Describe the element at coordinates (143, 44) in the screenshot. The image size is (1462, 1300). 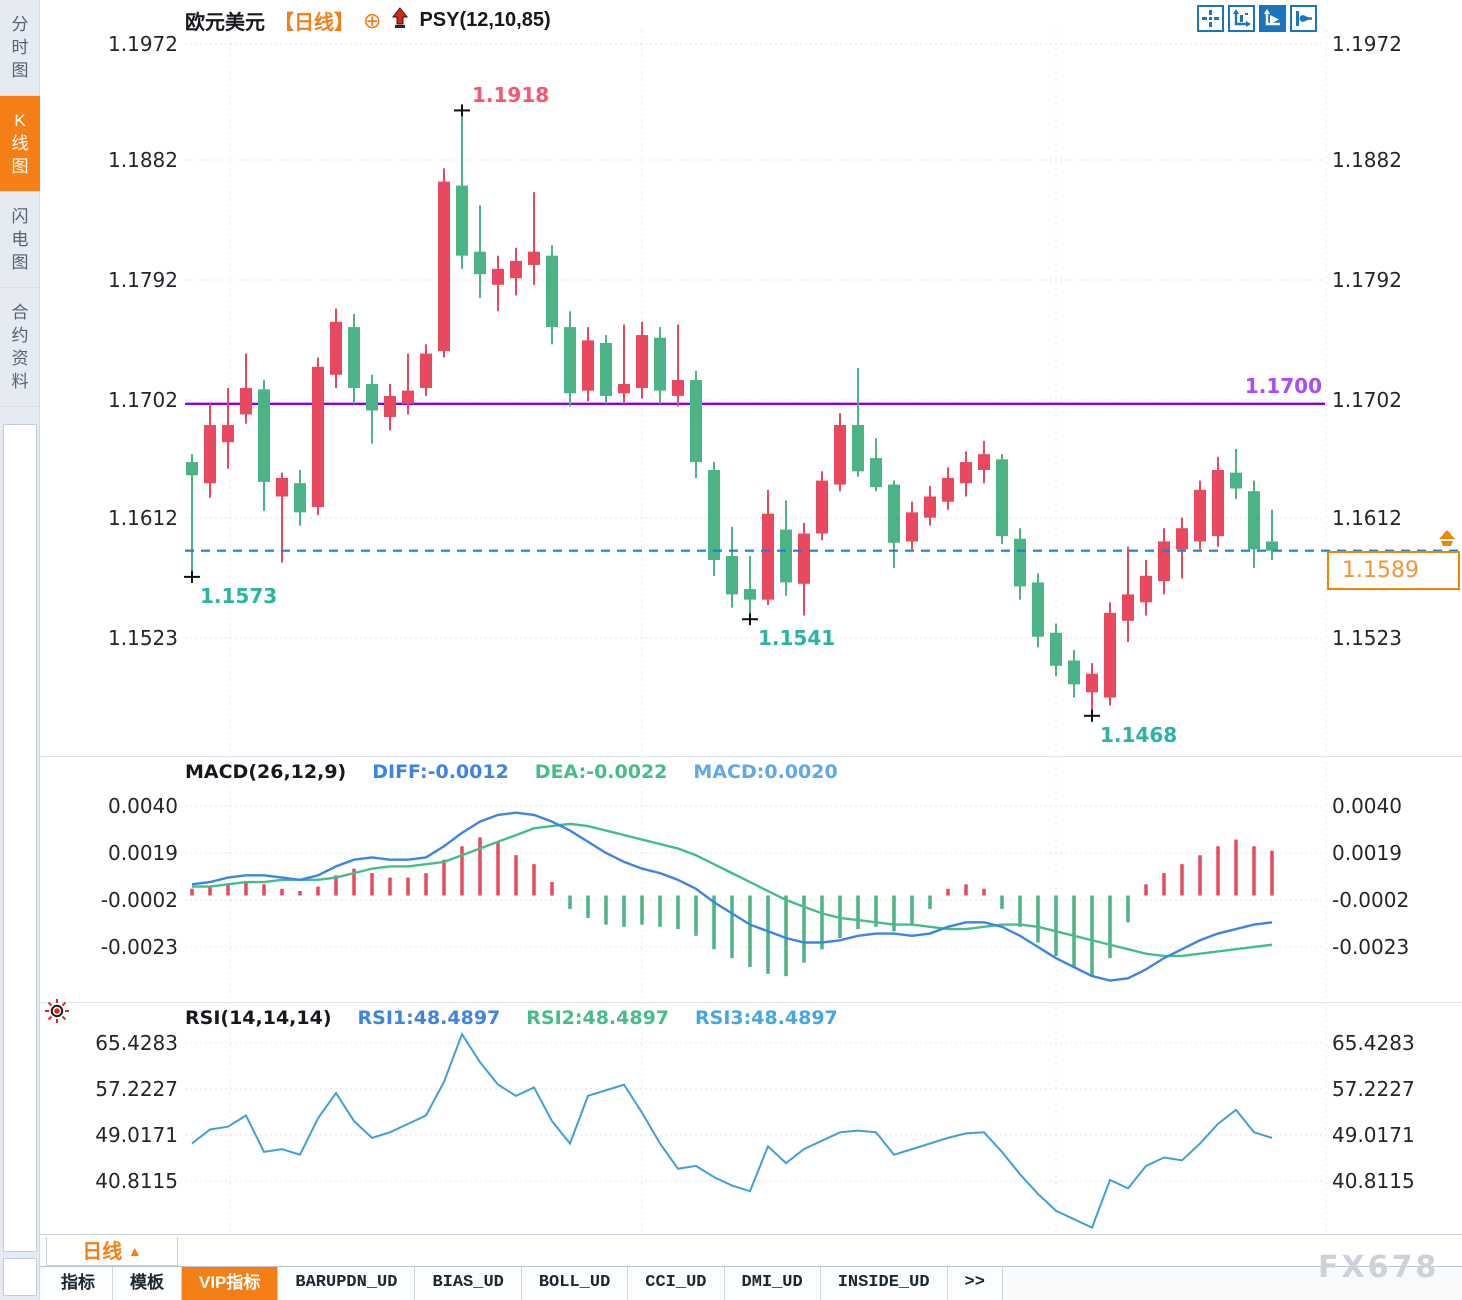
I see `price-axis-label-left: 1.1972` at that location.